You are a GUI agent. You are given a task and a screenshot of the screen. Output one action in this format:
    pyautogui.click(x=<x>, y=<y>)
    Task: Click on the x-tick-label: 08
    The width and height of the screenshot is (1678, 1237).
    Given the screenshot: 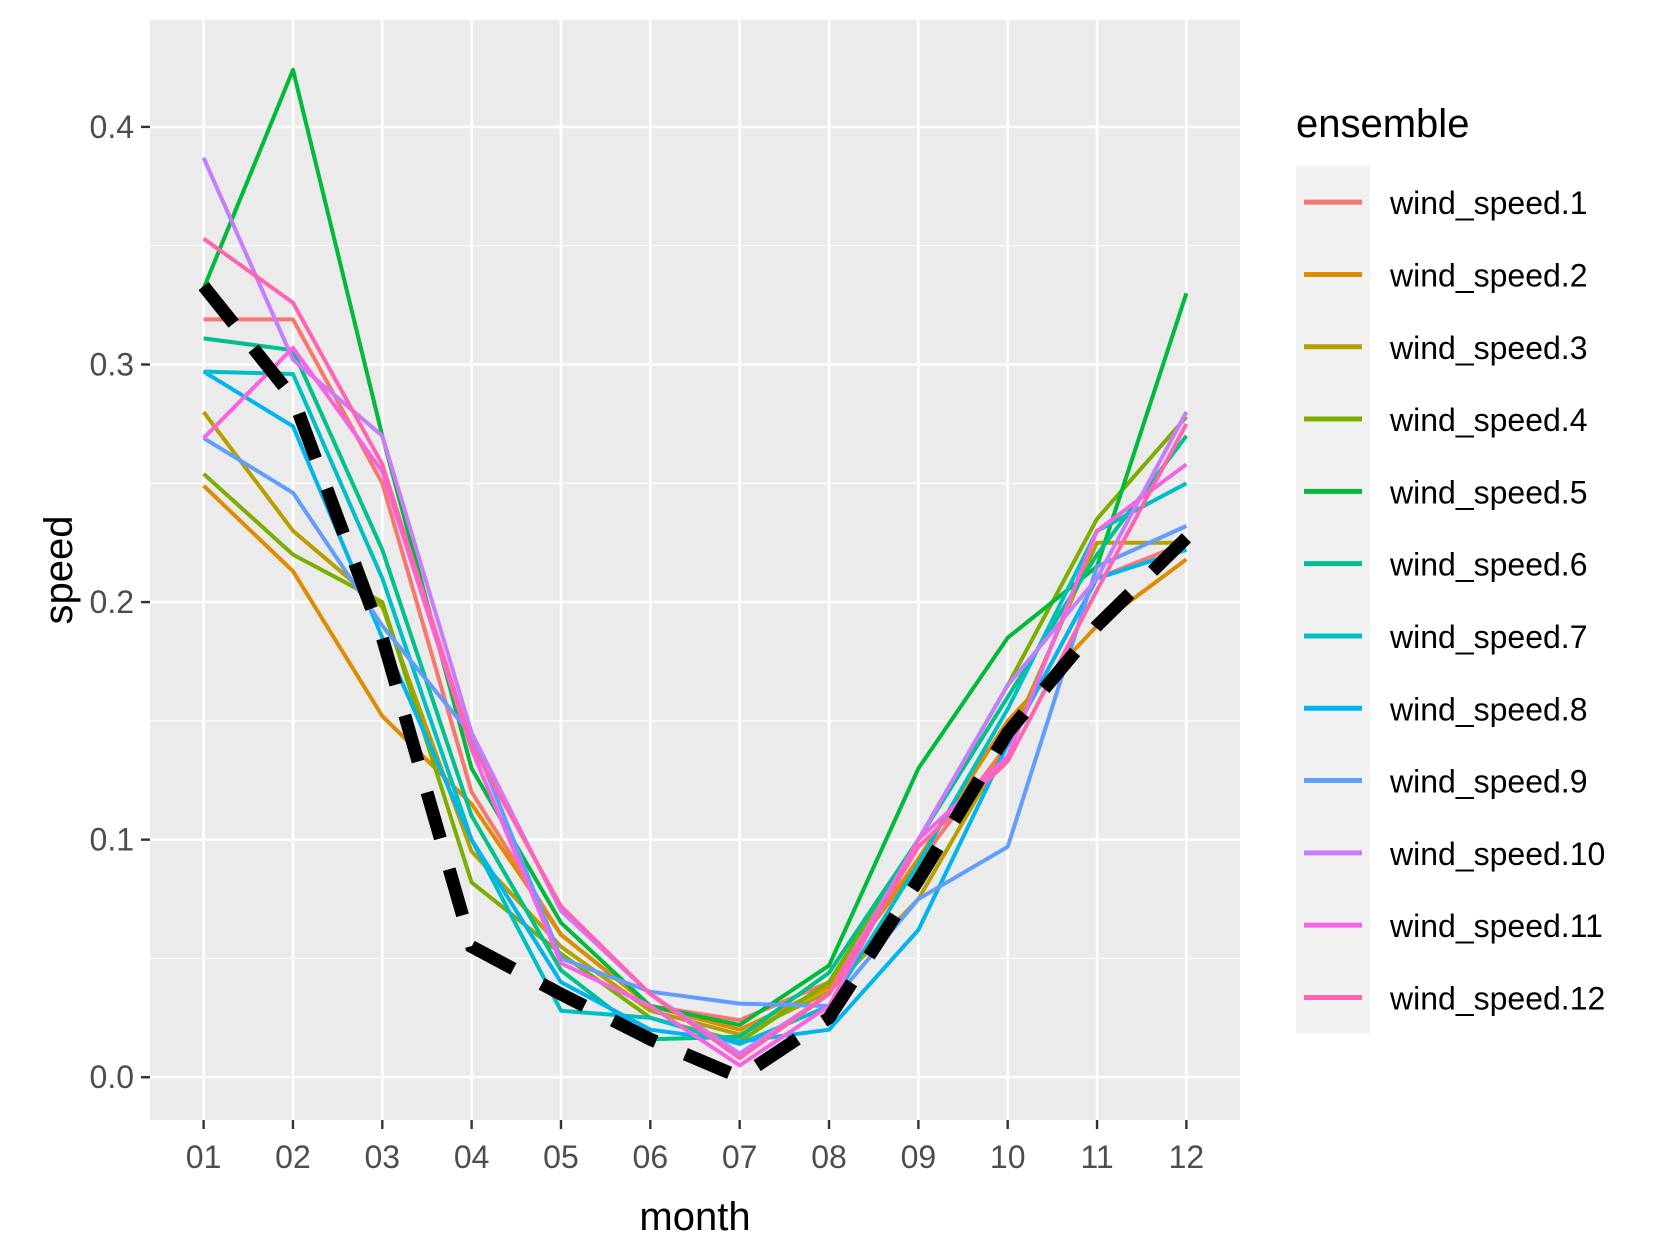 What is the action you would take?
    pyautogui.click(x=829, y=1157)
    